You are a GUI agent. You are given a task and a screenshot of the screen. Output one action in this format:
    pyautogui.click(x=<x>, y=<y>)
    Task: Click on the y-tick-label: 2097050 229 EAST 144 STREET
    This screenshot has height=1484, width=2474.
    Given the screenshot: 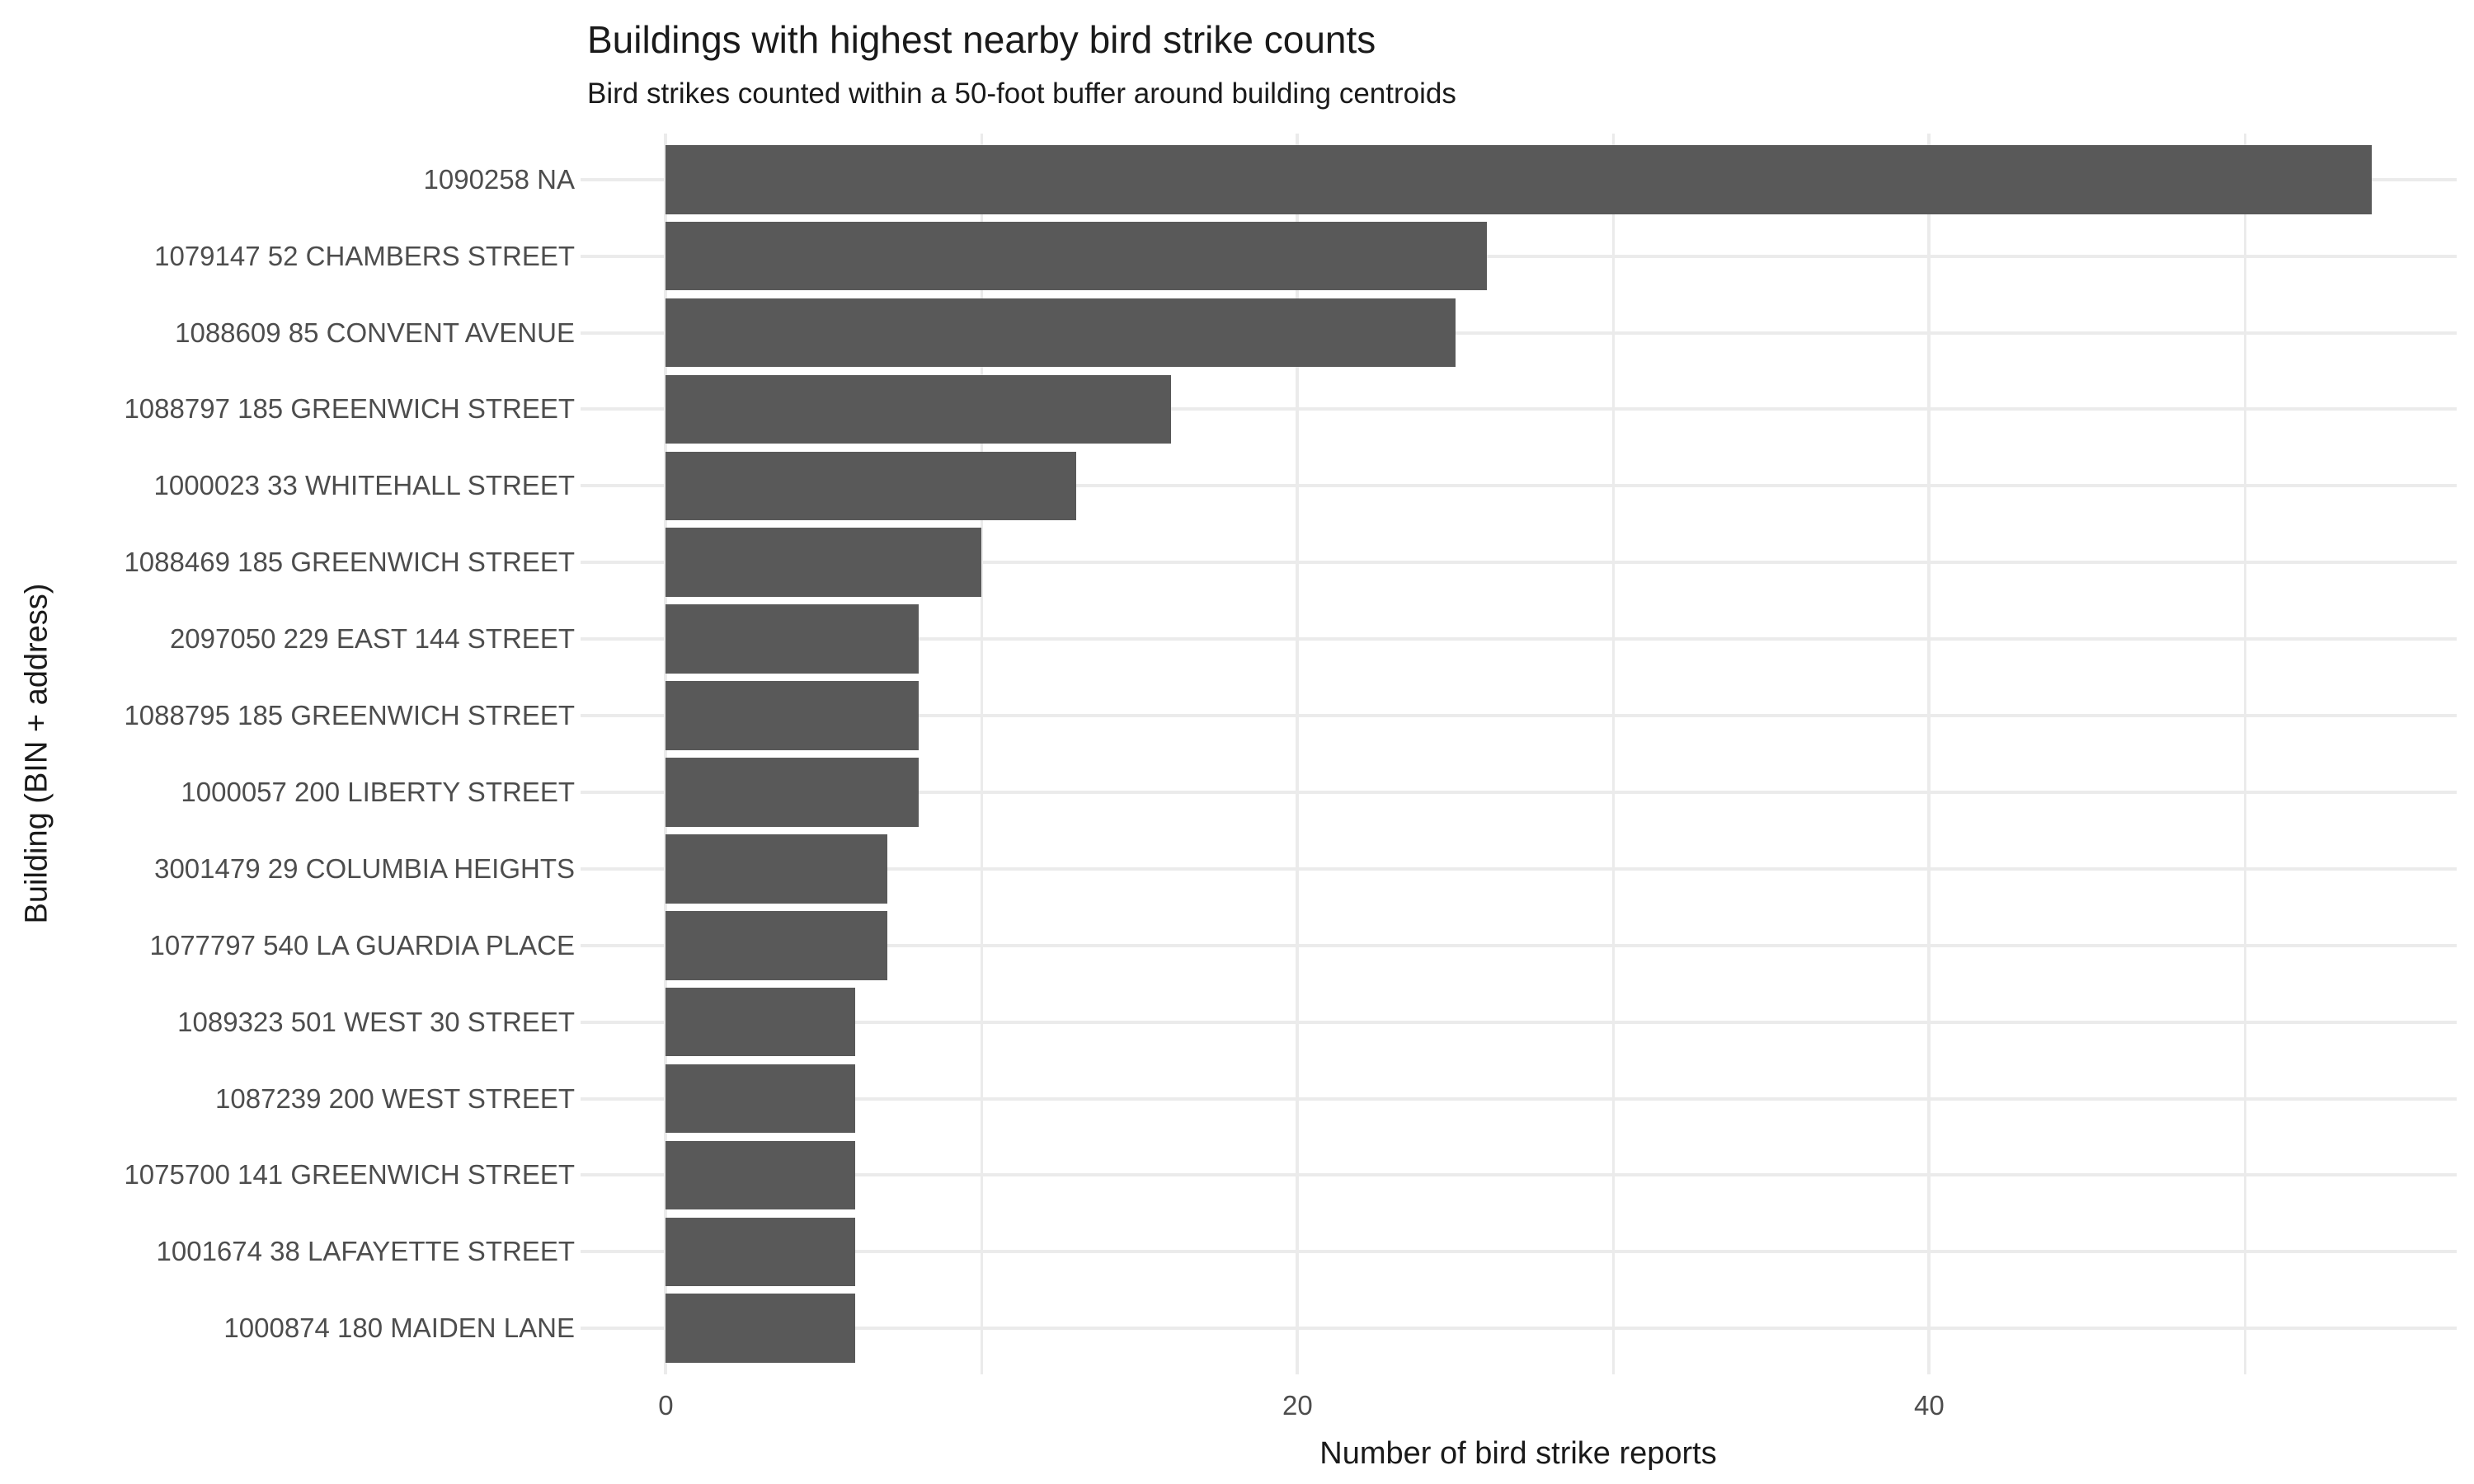 What is the action you would take?
    pyautogui.click(x=372, y=639)
    